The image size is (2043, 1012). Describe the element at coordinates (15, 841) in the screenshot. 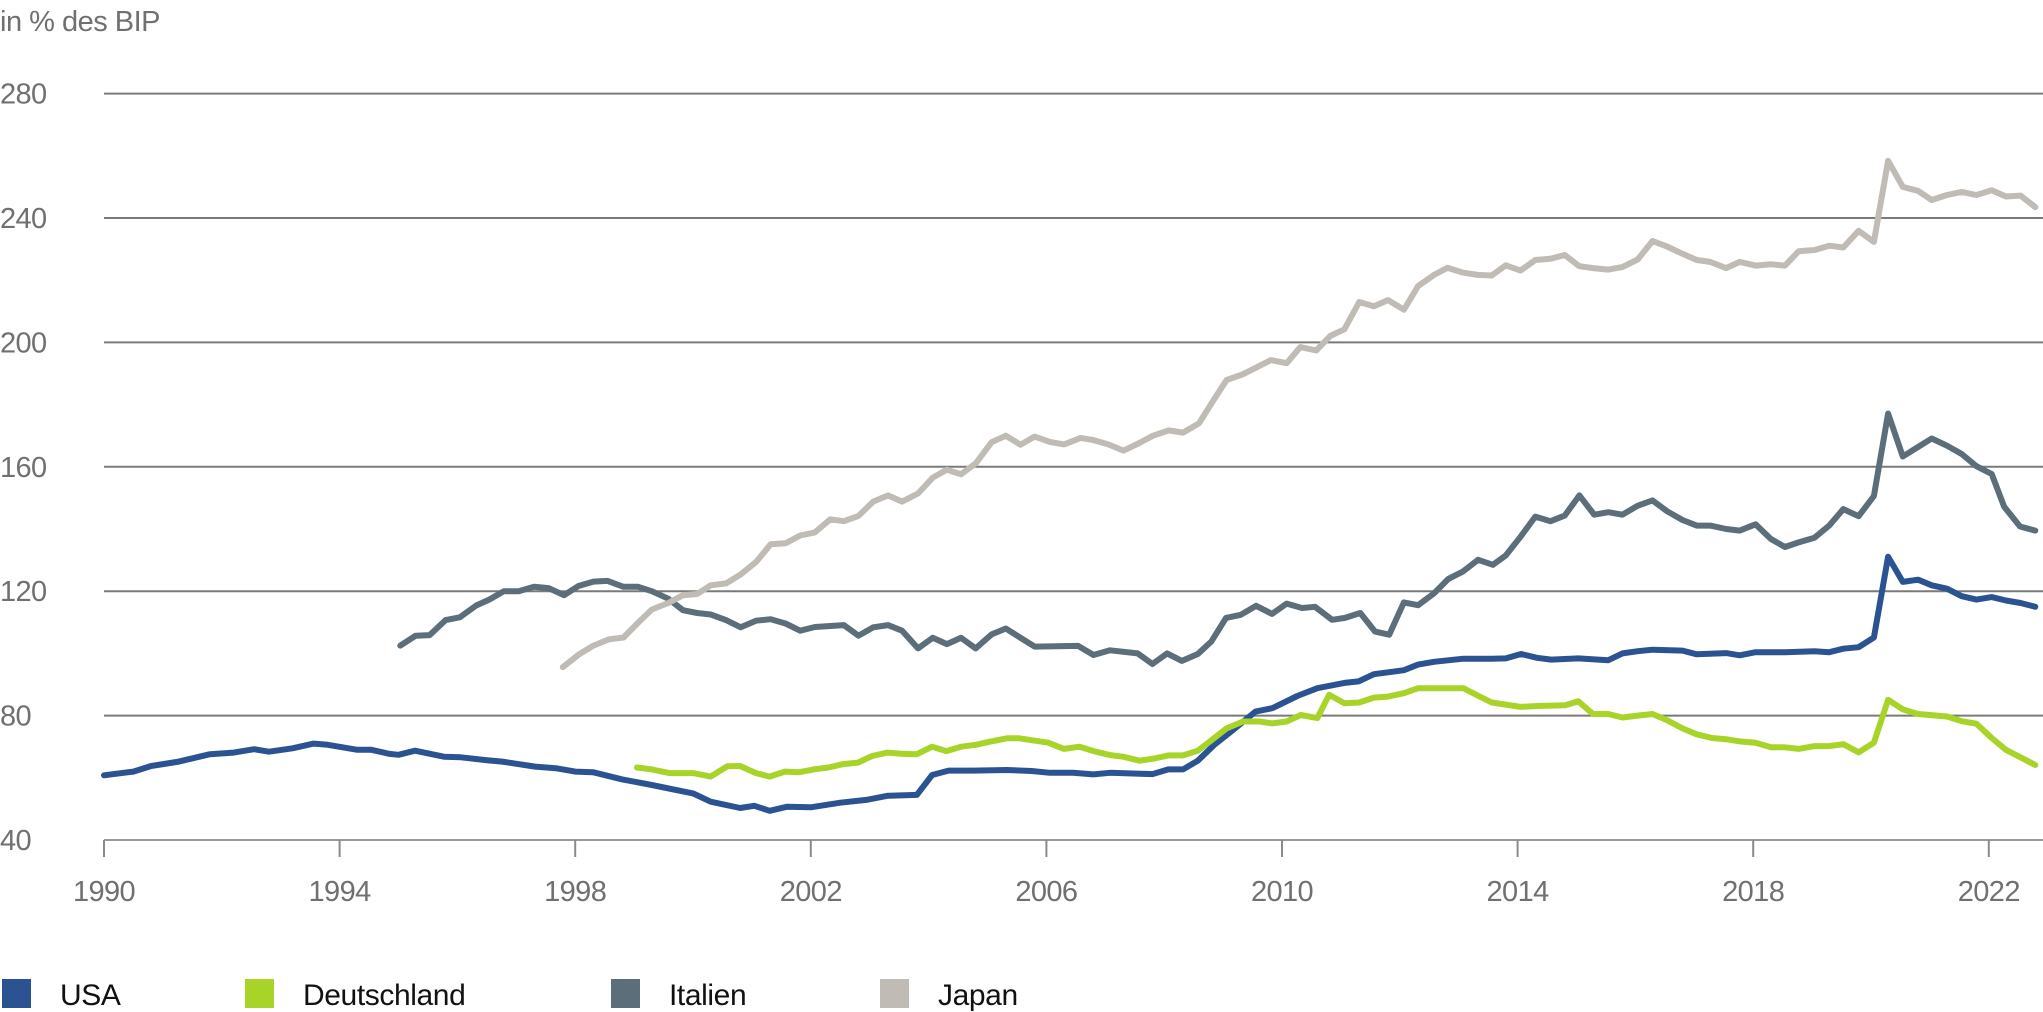

I see `y-tick-label: 40` at that location.